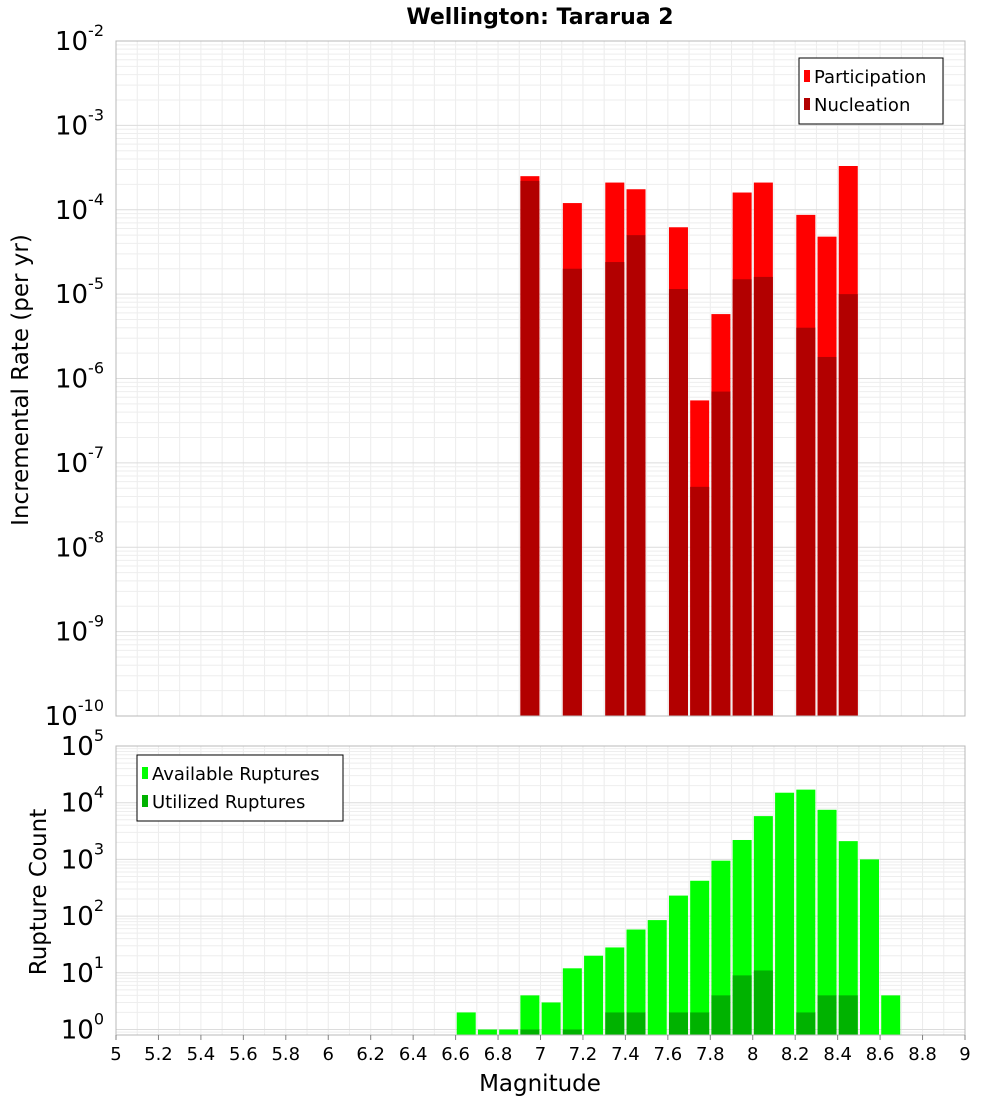  I want to click on top-plot-y-ticks: 10⁻¹⁰ 10⁻⁹ 10⁻⁸ 10⁻⁷ 10⁻⁶ 10⁻⁵ 10⁻⁴ 10⁻³ 10⁻², so click(74, 376).